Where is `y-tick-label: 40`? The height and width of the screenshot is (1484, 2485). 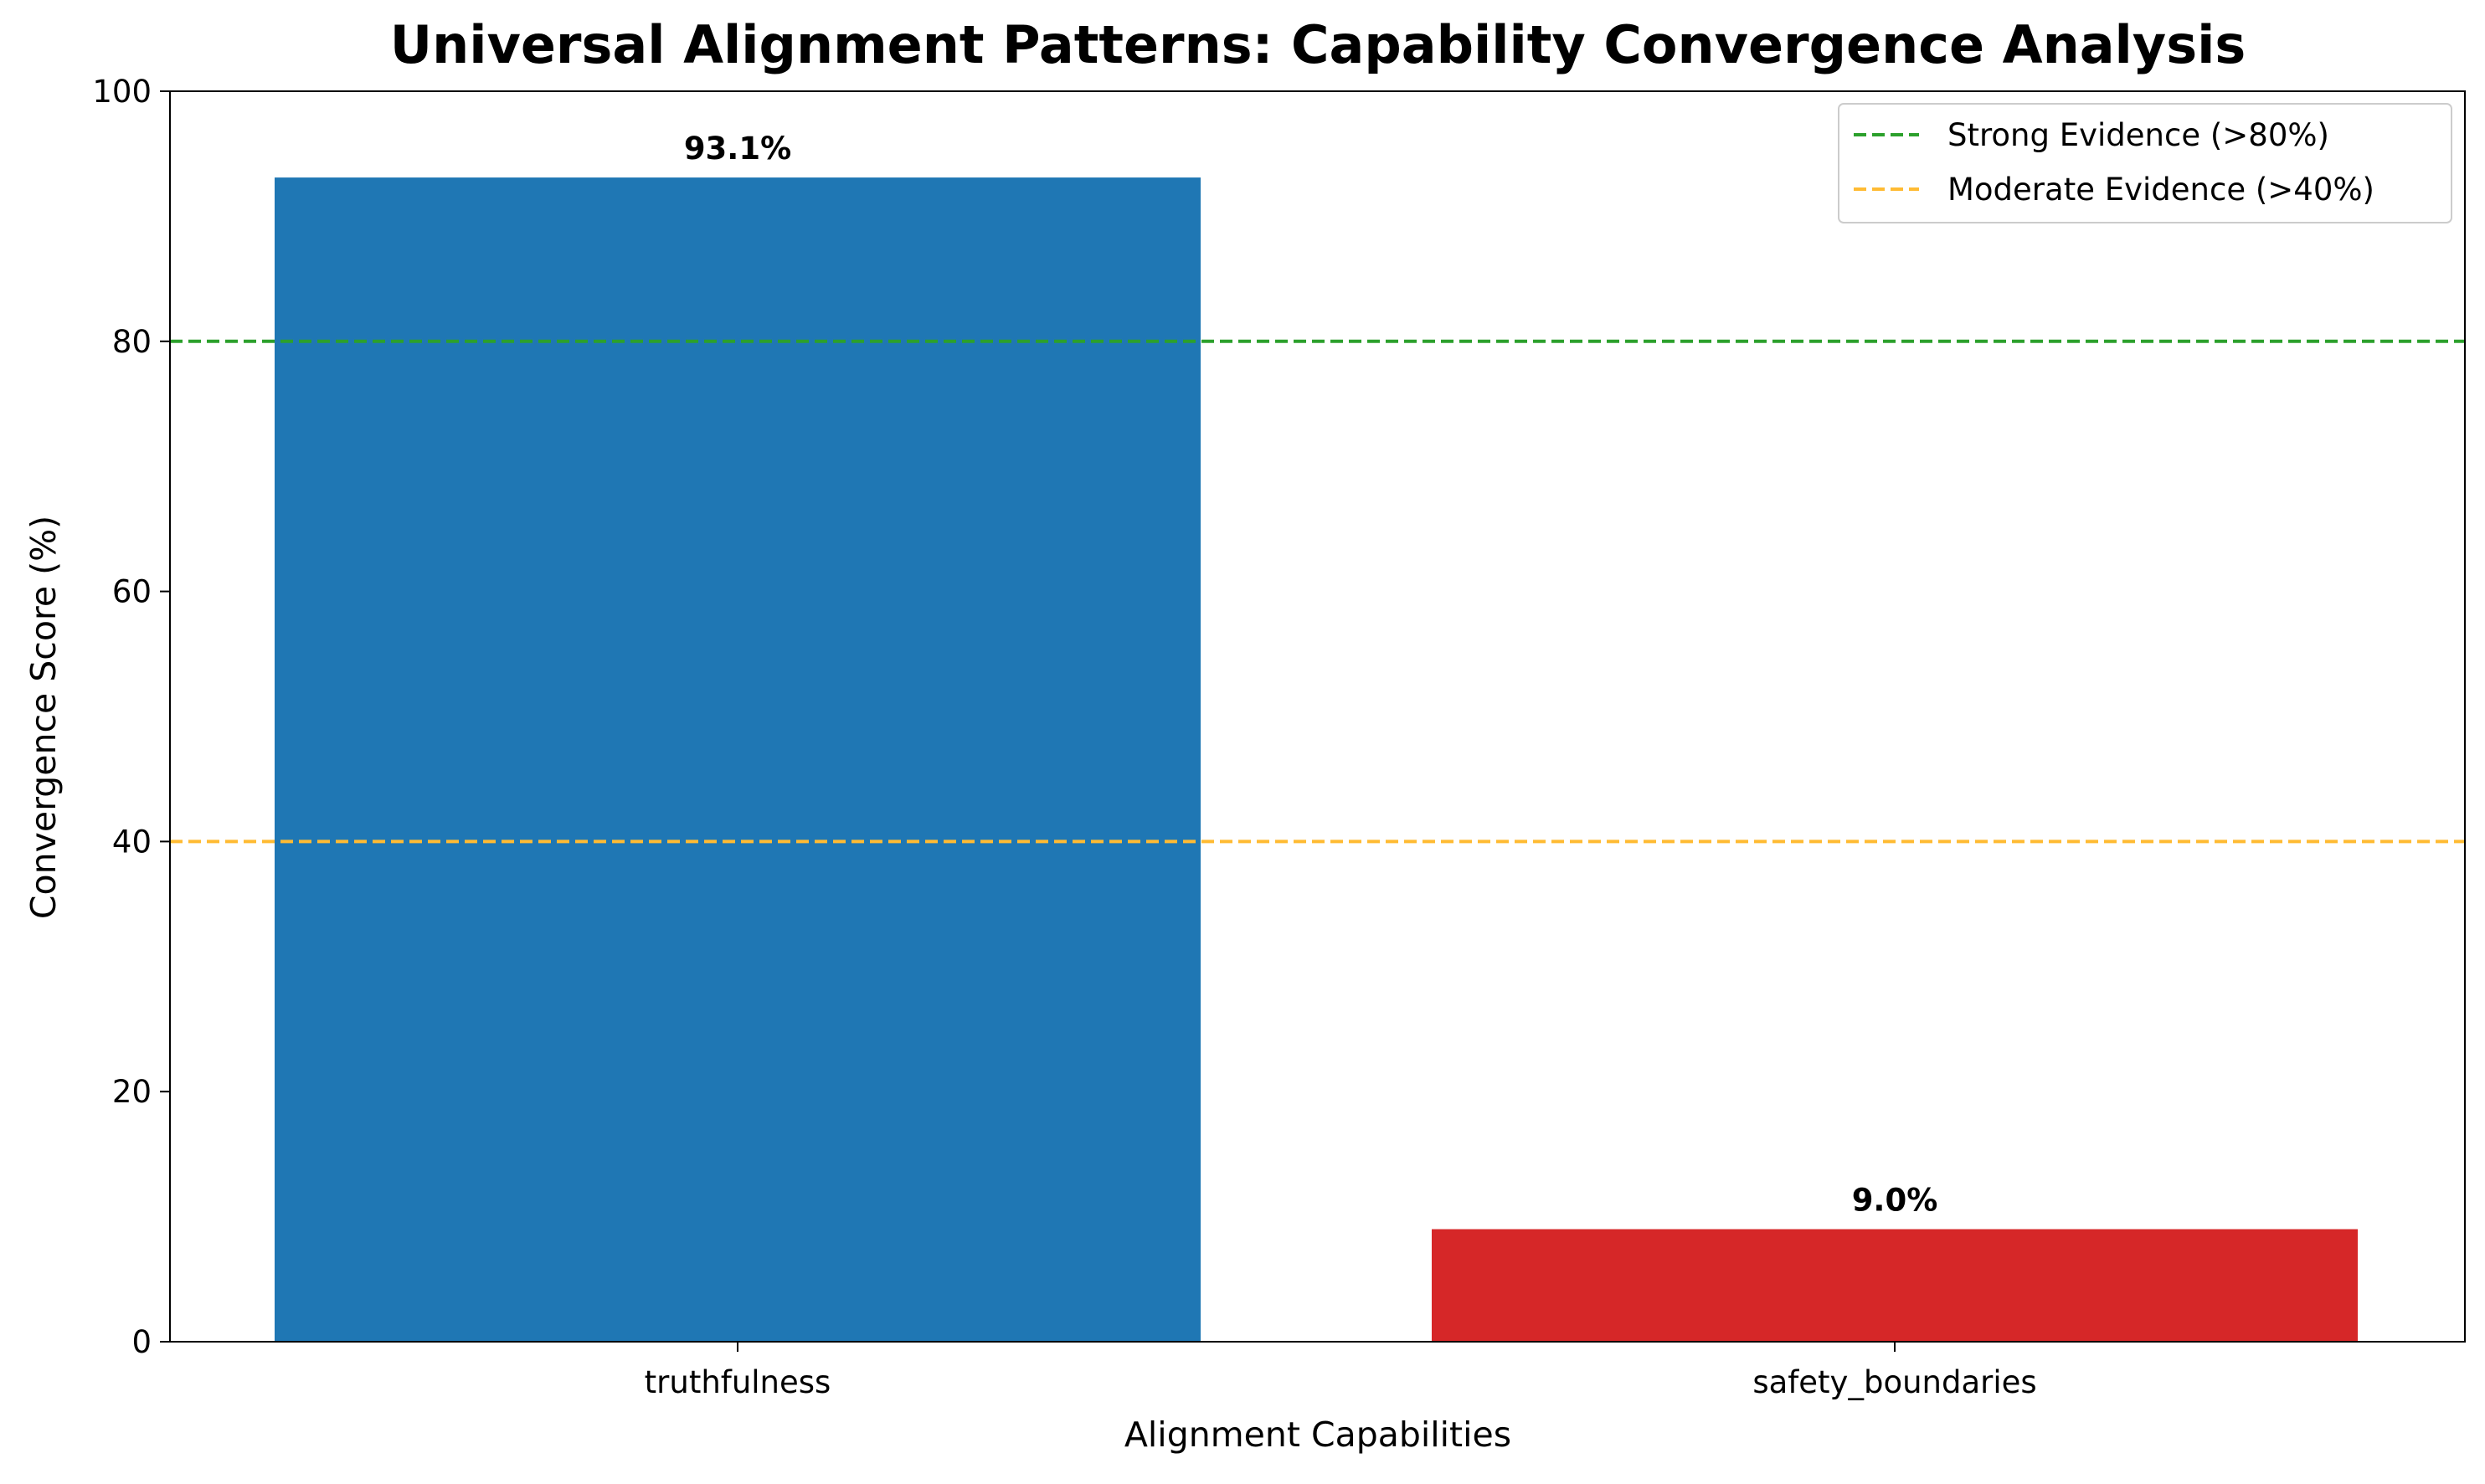 y-tick-label: 40 is located at coordinates (132, 842).